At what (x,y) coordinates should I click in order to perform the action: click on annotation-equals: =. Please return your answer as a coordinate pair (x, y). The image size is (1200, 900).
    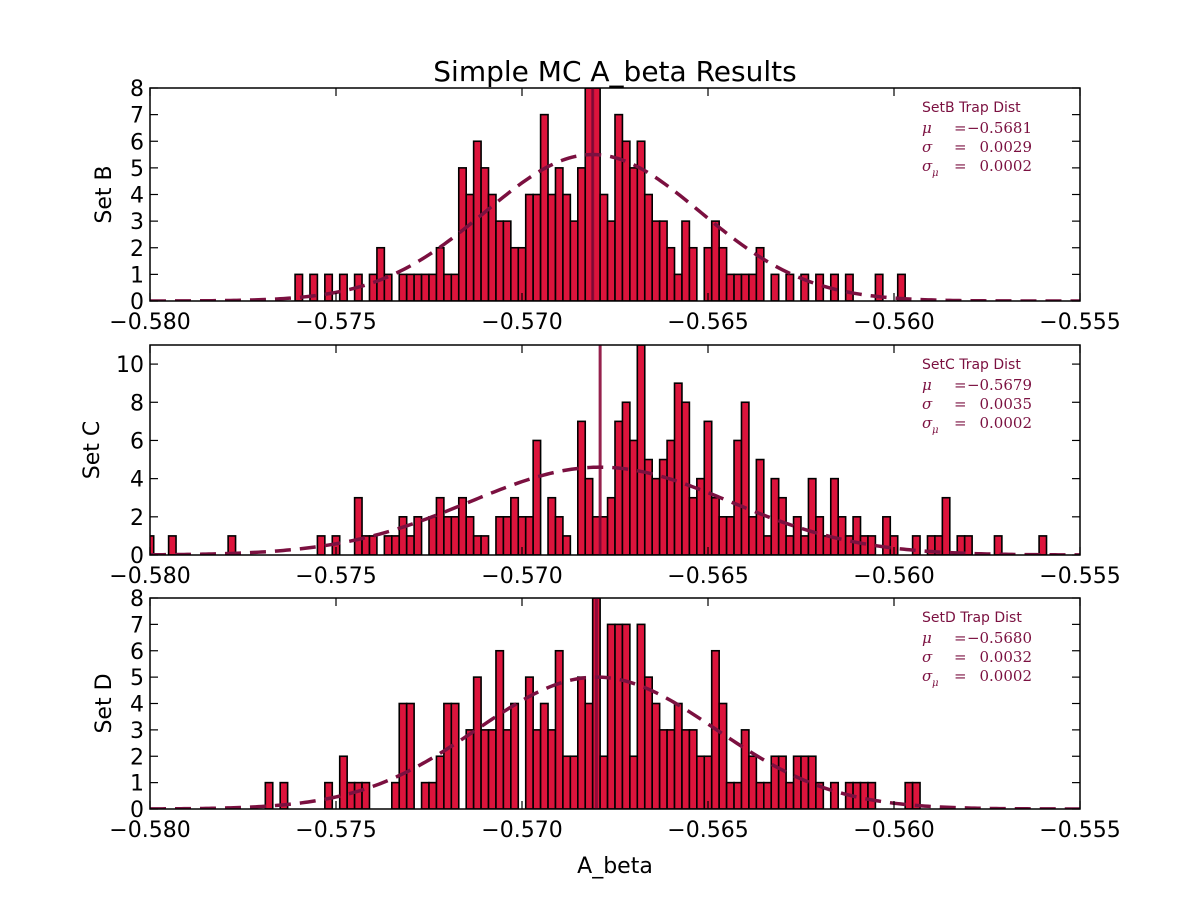
    Looking at the image, I should click on (960, 638).